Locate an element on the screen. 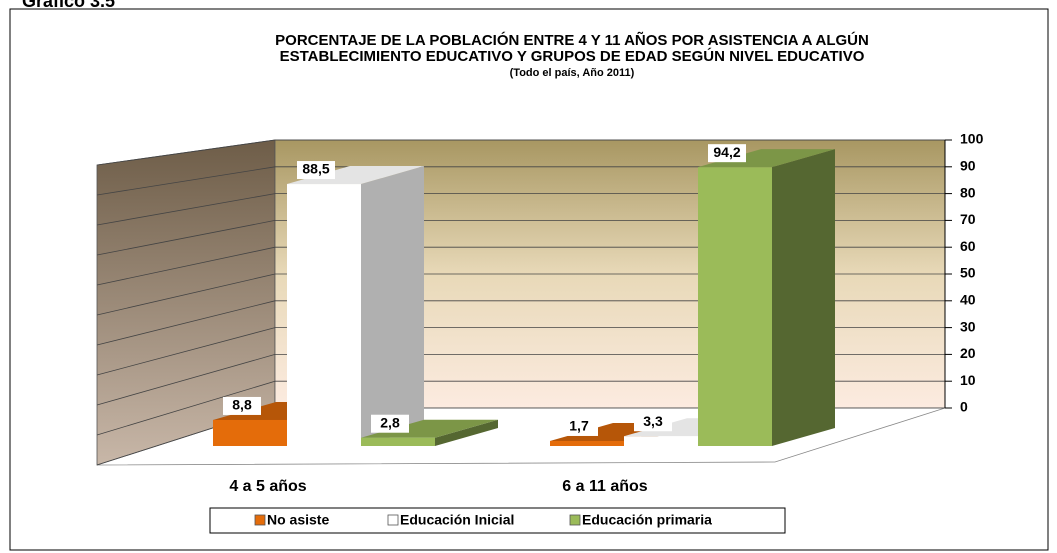  y-tick-label: 90 is located at coordinates (968, 166).